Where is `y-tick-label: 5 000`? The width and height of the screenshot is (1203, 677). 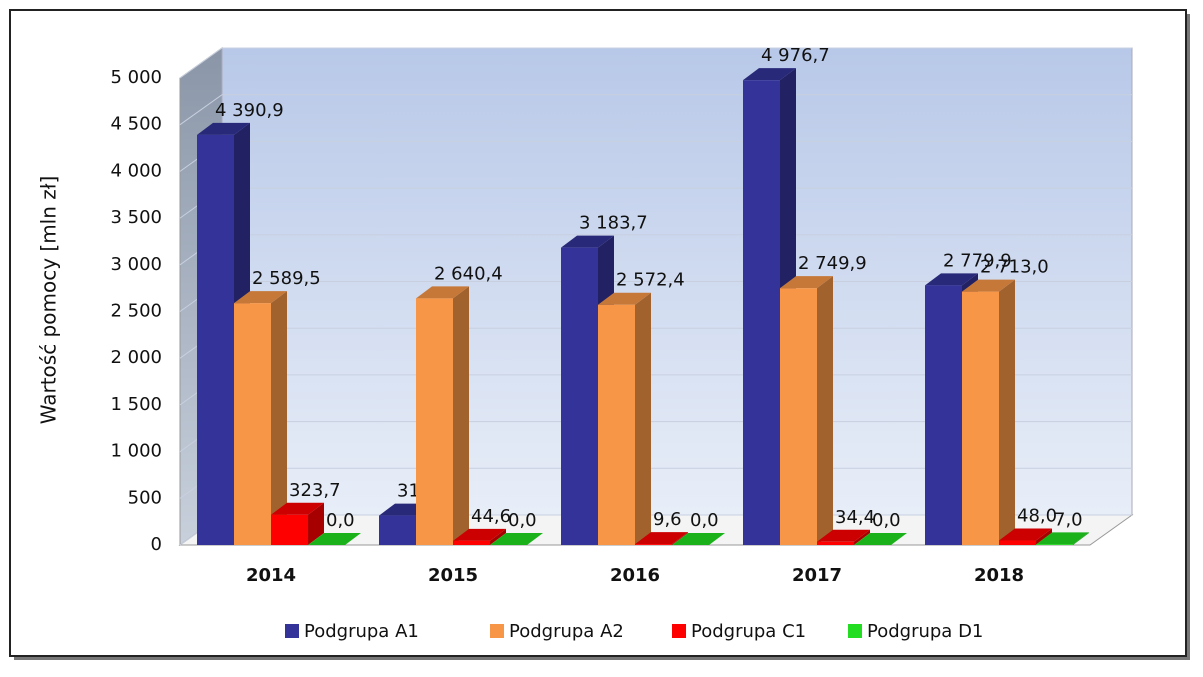 y-tick-label: 5 000 is located at coordinates (136, 77).